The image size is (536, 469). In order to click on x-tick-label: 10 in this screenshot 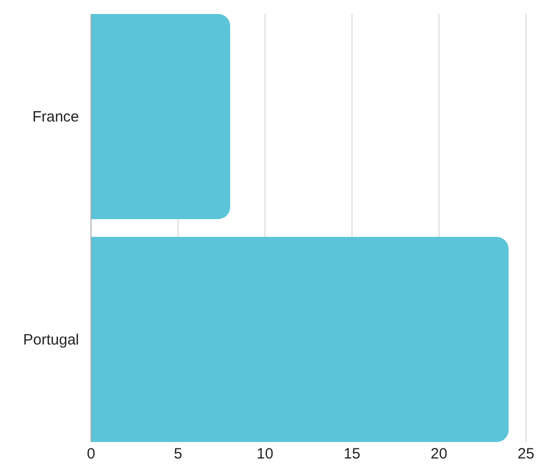, I will do `click(265, 454)`.